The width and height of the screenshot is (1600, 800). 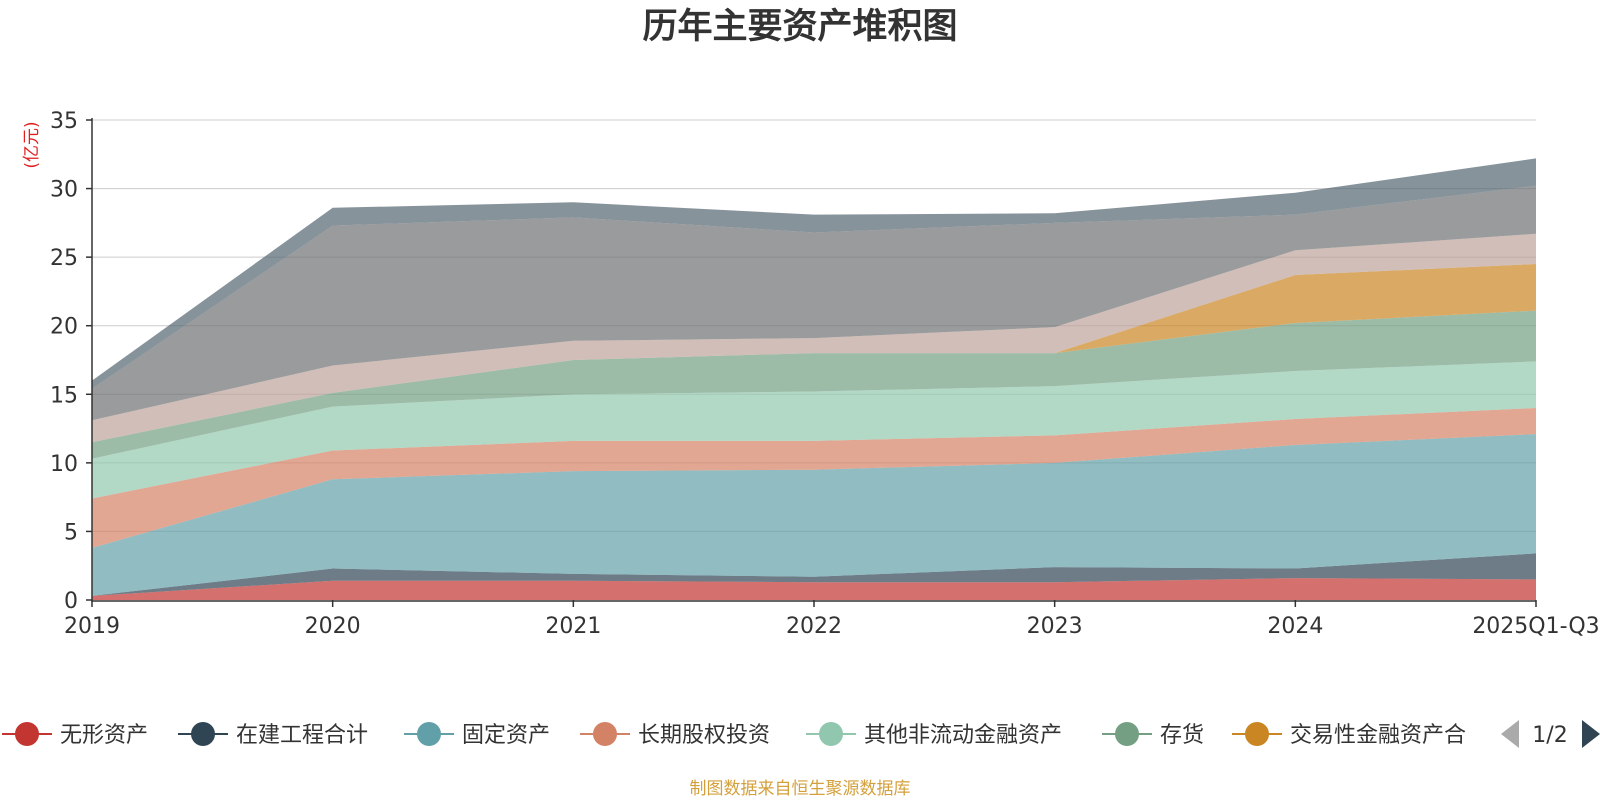 I want to click on legend-item: 长期股权投资, so click(x=675, y=735).